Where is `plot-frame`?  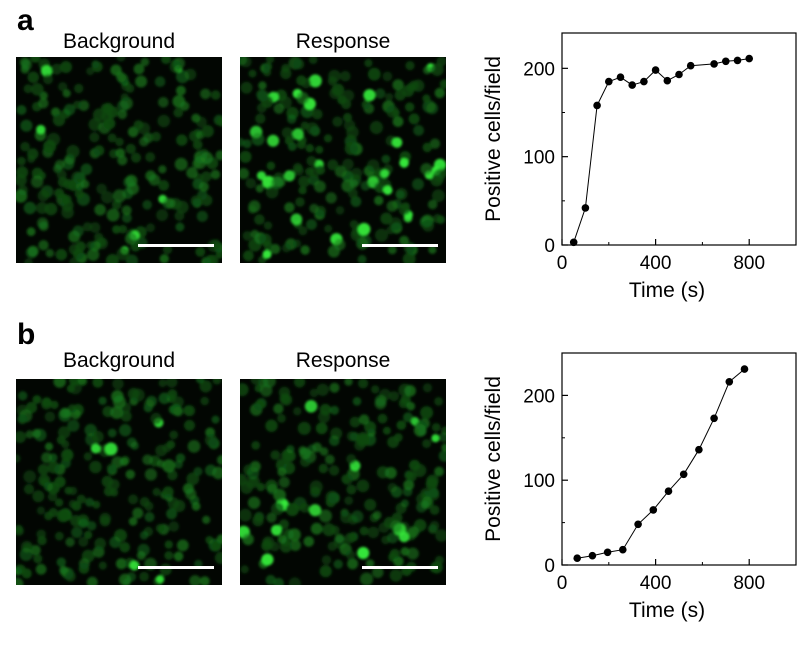
plot-frame is located at coordinates (679, 459).